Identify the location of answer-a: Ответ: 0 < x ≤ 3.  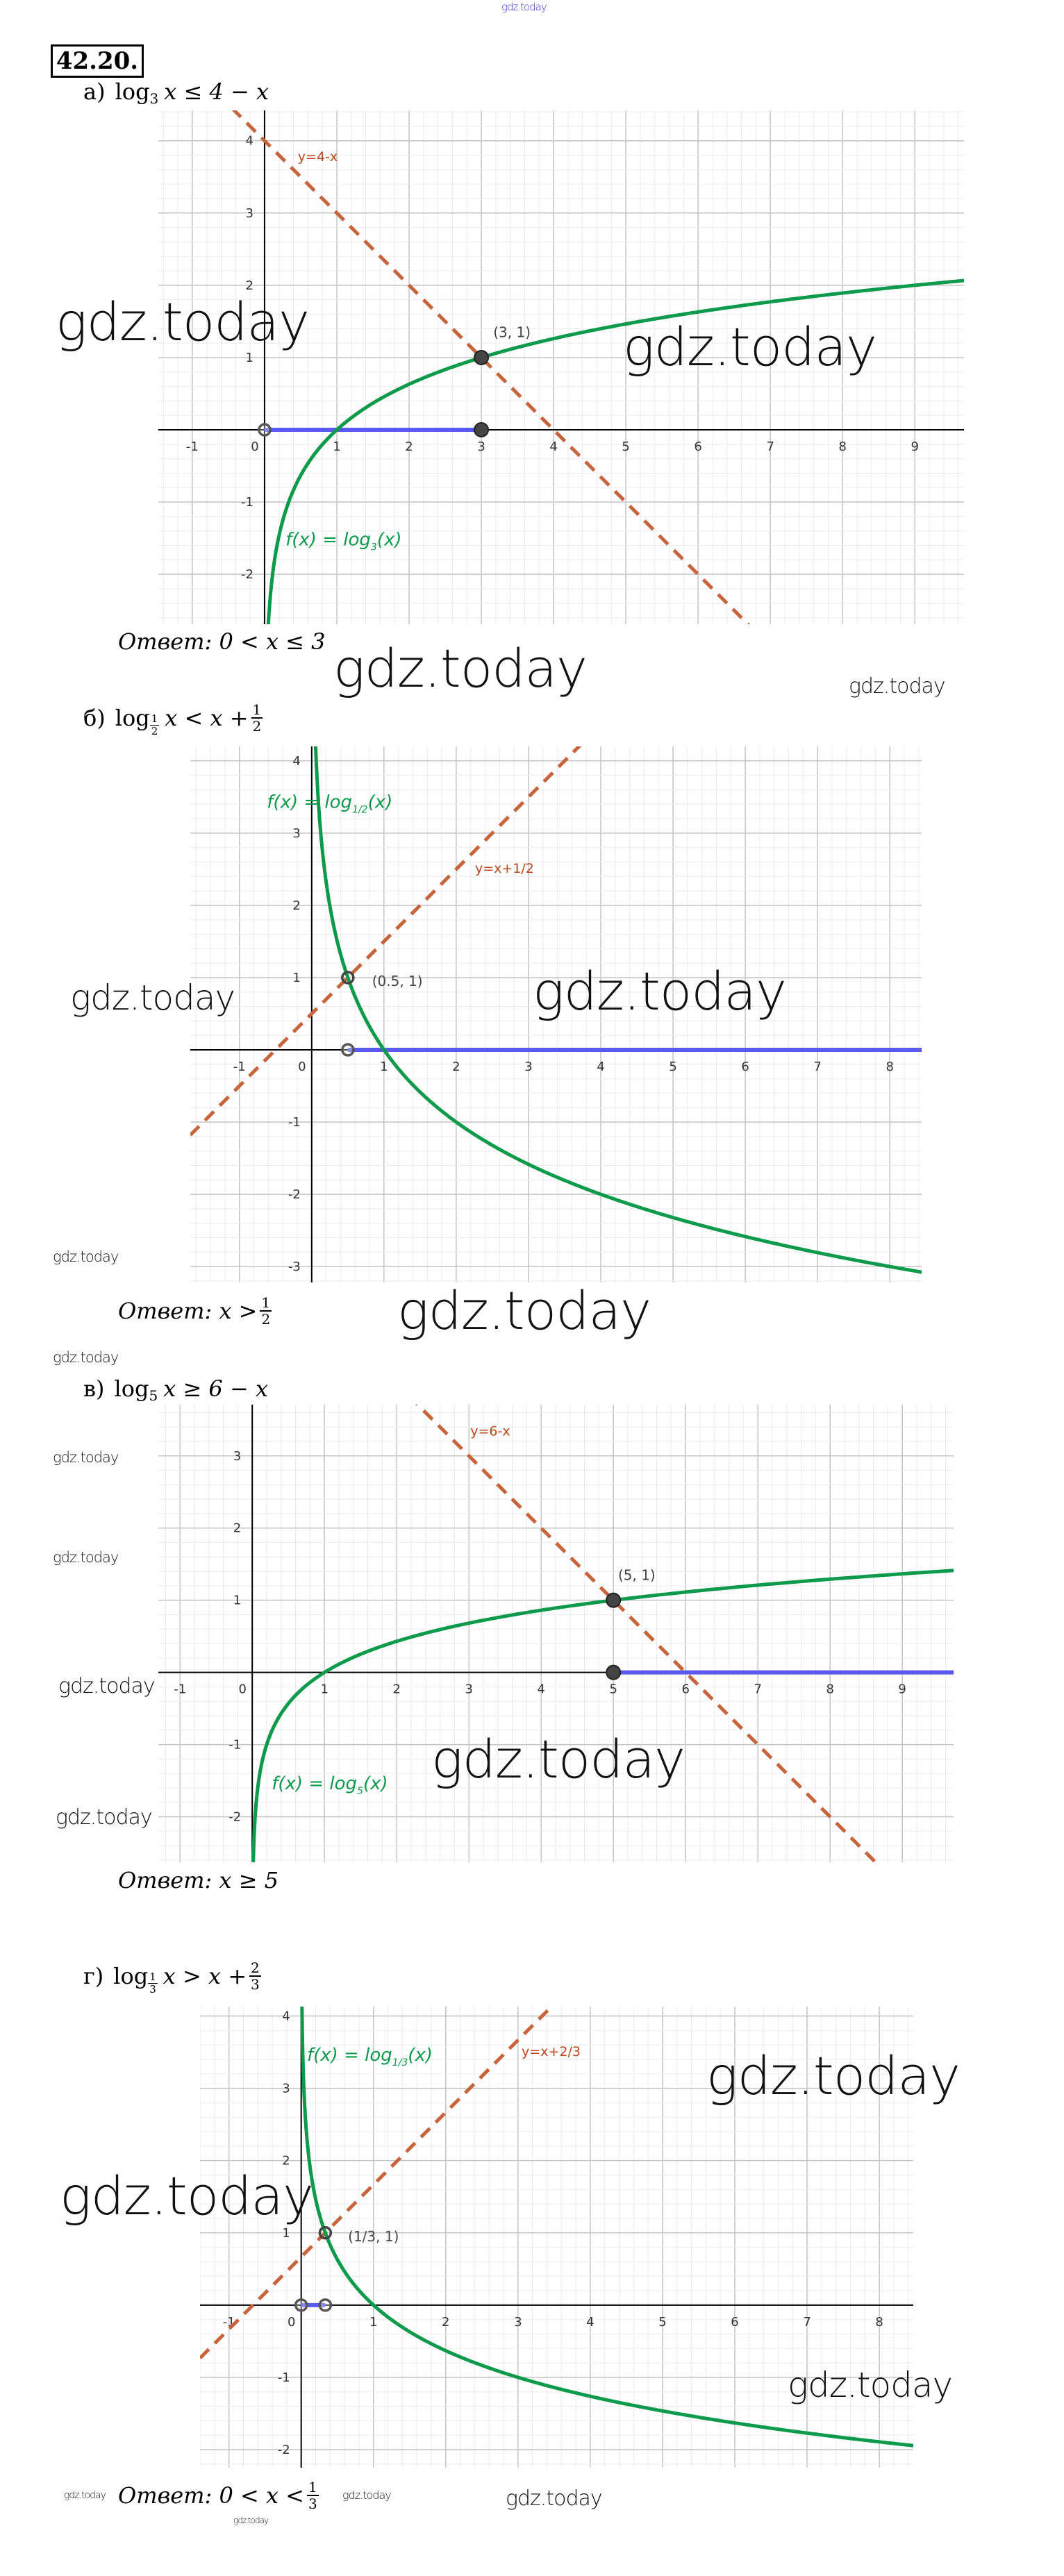
(222, 641).